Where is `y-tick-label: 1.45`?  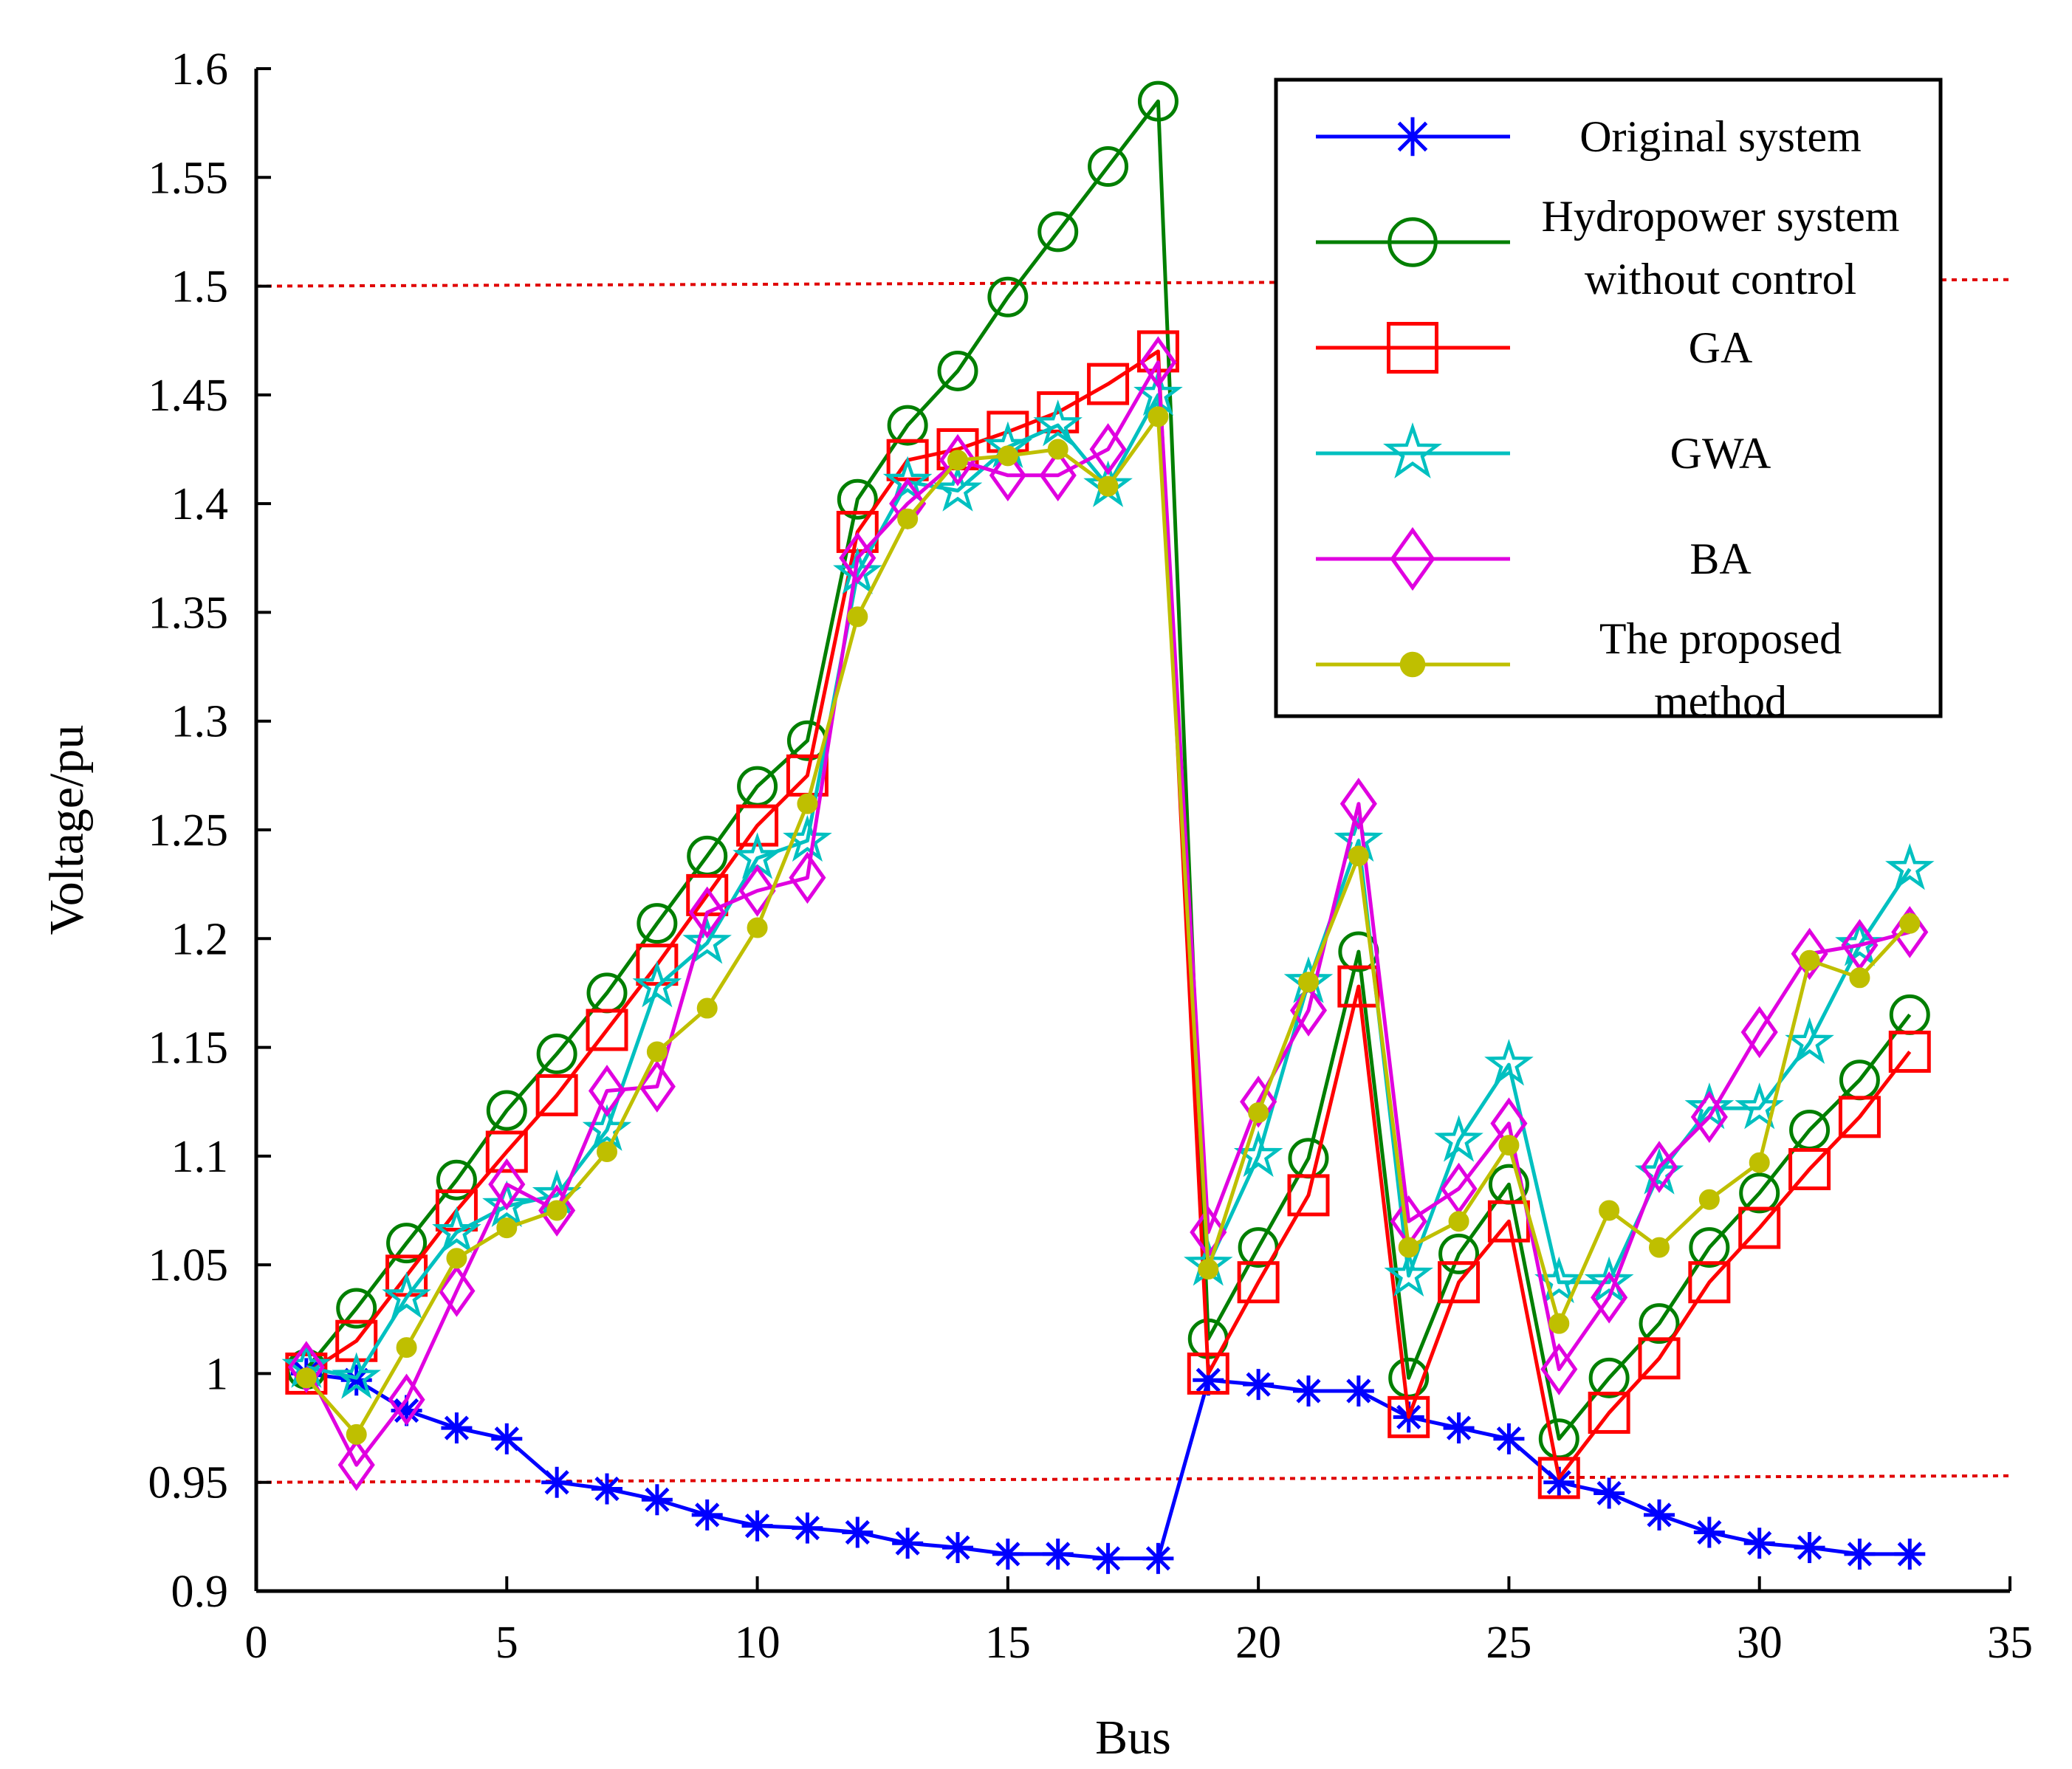
y-tick-label: 1.45 is located at coordinates (188, 396).